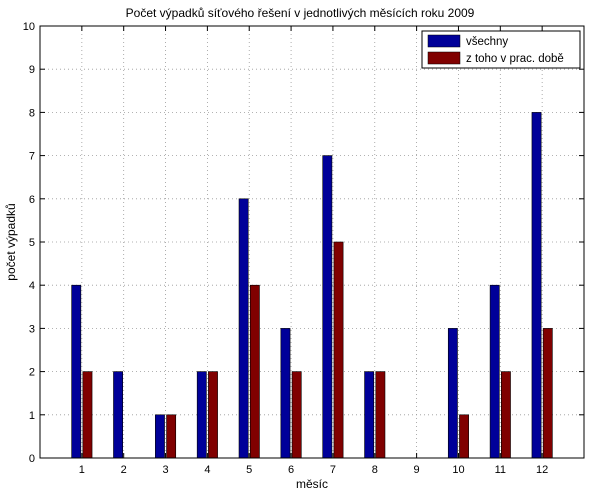  What do you see at coordinates (165, 470) in the screenshot?
I see `x-tick-label: 3` at bounding box center [165, 470].